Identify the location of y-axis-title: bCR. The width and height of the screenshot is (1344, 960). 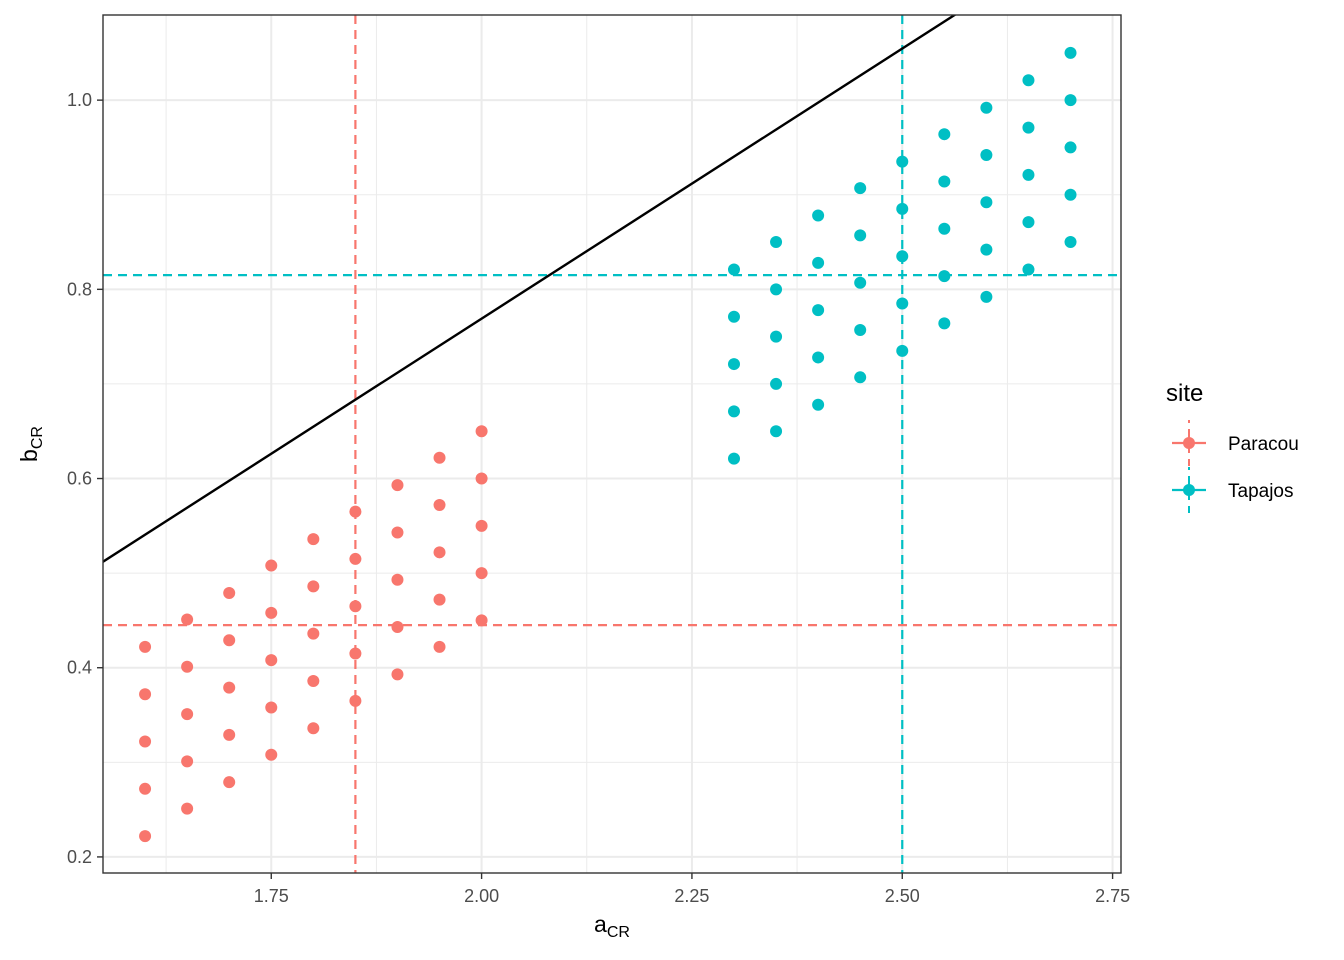
(31, 444).